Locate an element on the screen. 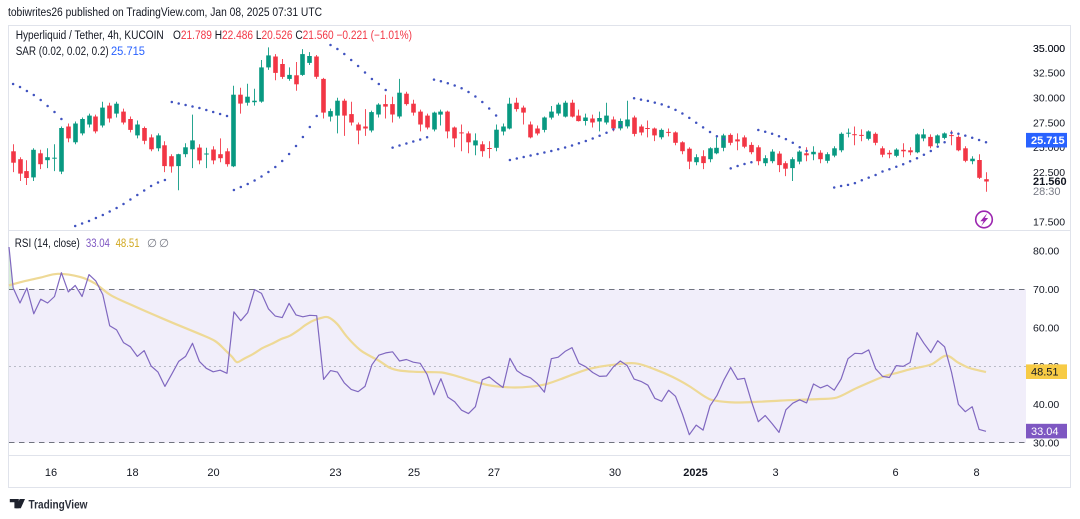  svg-text: 80.00 is located at coordinates (1046, 252).